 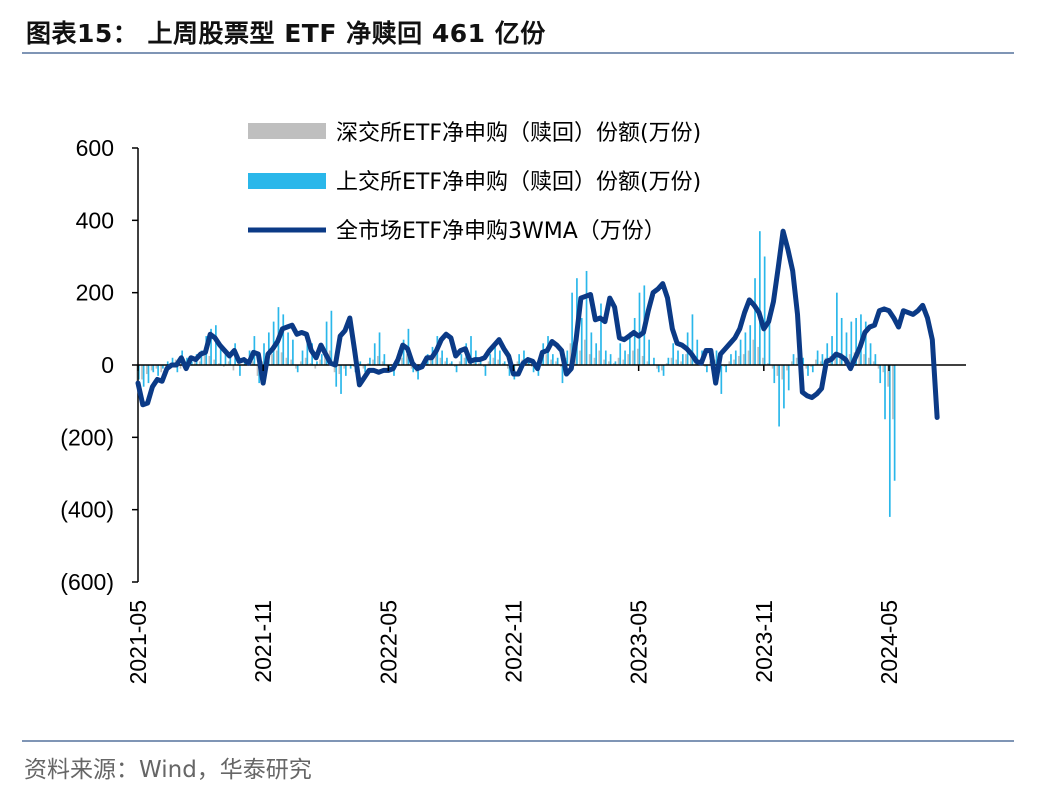 What do you see at coordinates (95, 148) in the screenshot?
I see `y-tick-label: 600` at bounding box center [95, 148].